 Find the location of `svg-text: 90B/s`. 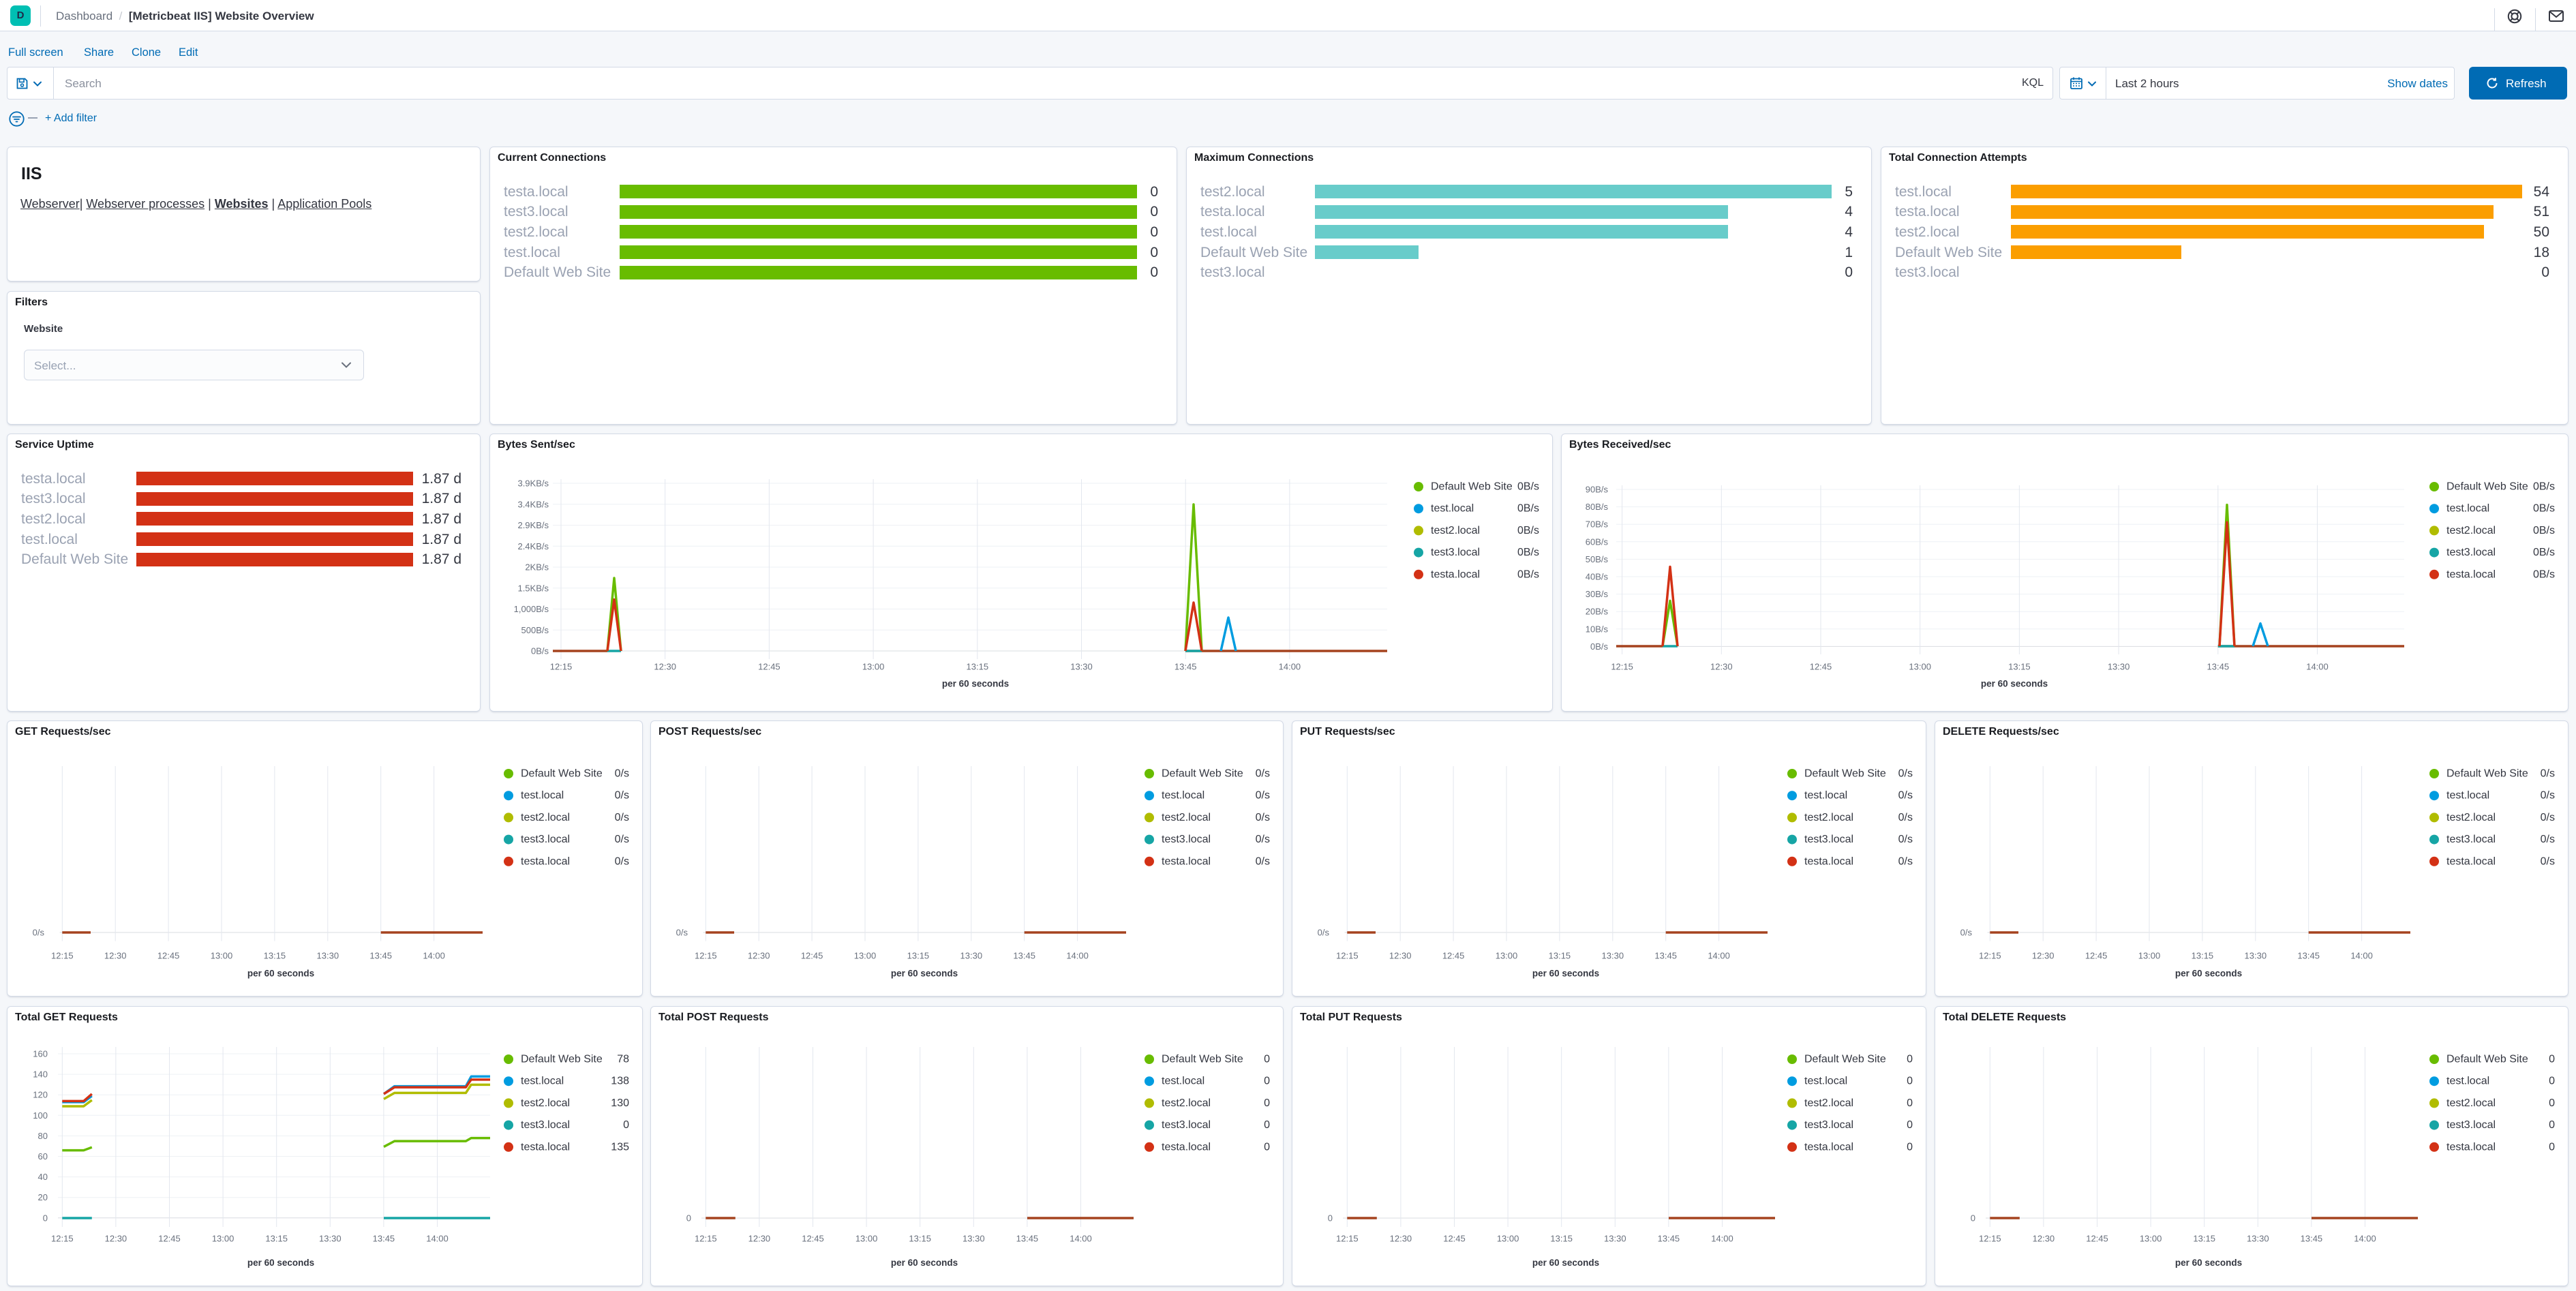

svg-text: 90B/s is located at coordinates (1597, 490).